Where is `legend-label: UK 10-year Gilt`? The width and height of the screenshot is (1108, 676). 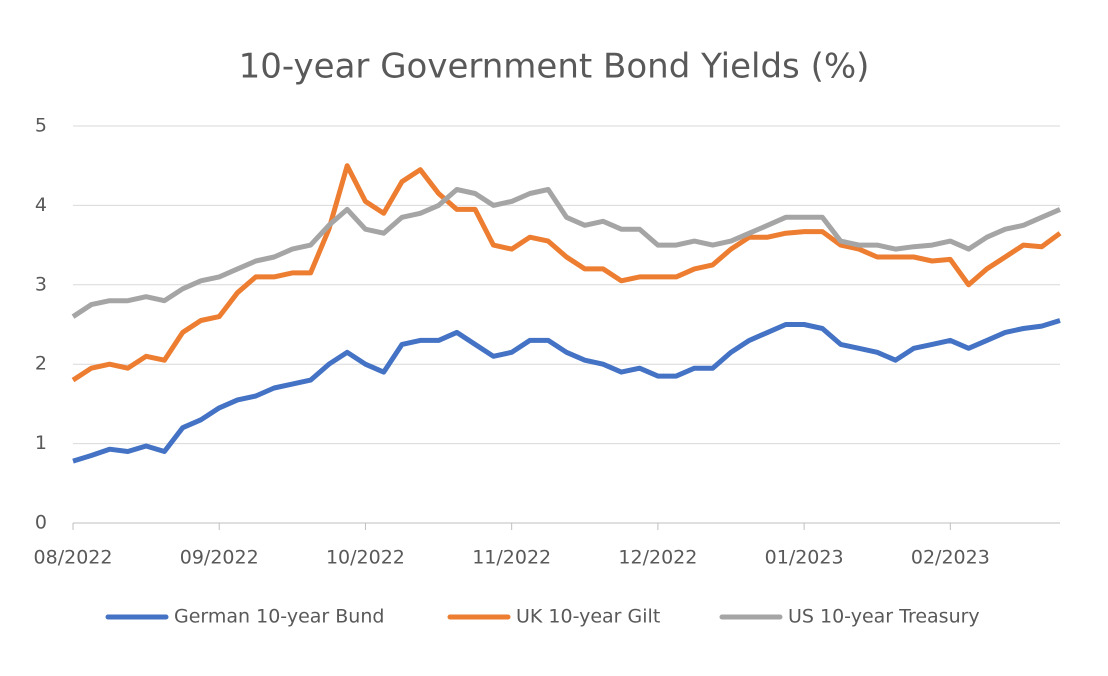 legend-label: UK 10-year Gilt is located at coordinates (588, 617).